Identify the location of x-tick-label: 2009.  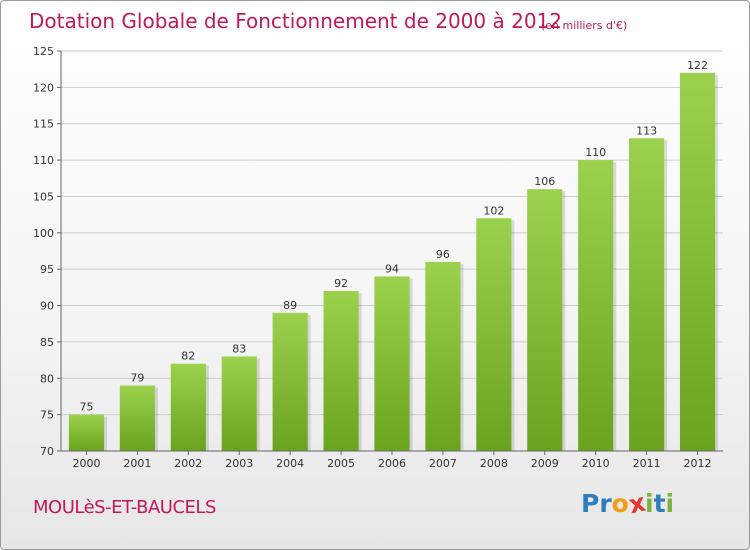
(545, 463).